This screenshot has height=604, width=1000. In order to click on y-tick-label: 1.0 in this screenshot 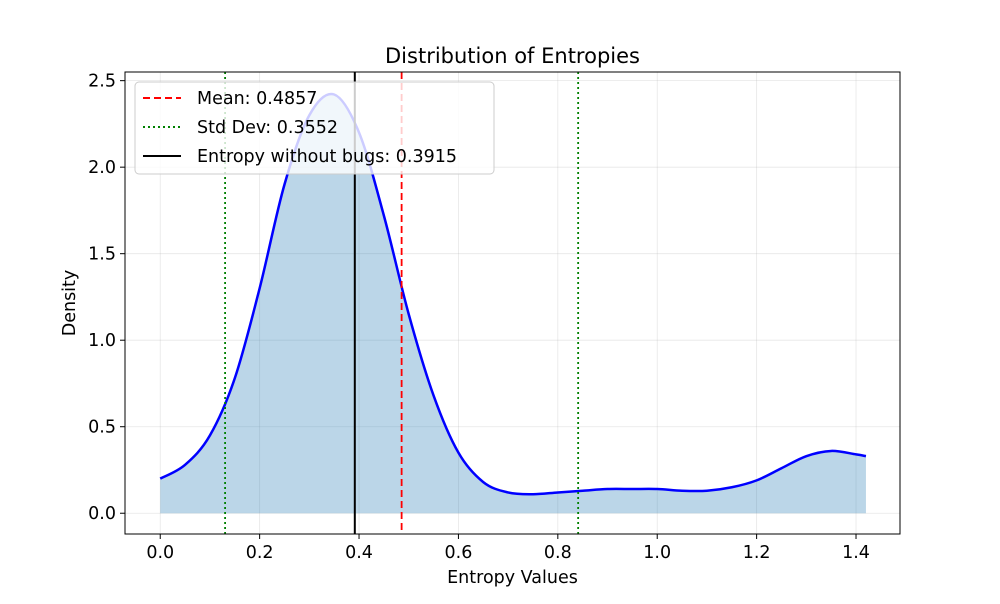, I will do `click(102, 341)`.